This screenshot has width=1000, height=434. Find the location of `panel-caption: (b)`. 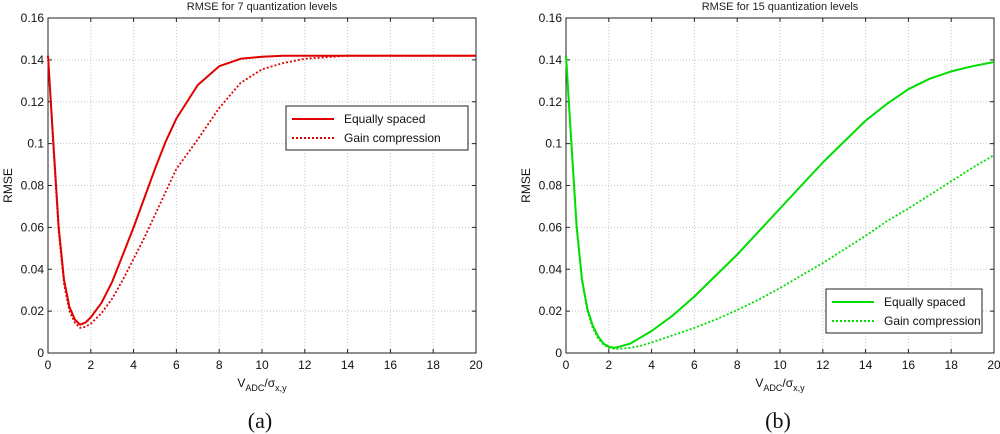

panel-caption: (b) is located at coordinates (778, 420).